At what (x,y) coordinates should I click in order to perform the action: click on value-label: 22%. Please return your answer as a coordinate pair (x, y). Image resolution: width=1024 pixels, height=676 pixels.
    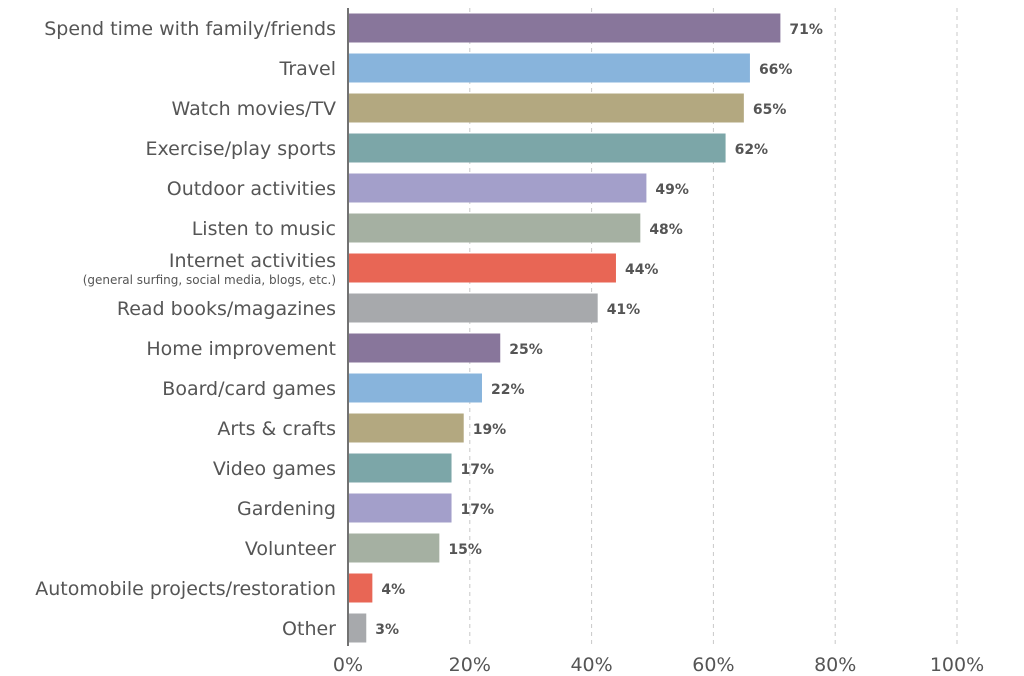
    Looking at the image, I should click on (508, 390).